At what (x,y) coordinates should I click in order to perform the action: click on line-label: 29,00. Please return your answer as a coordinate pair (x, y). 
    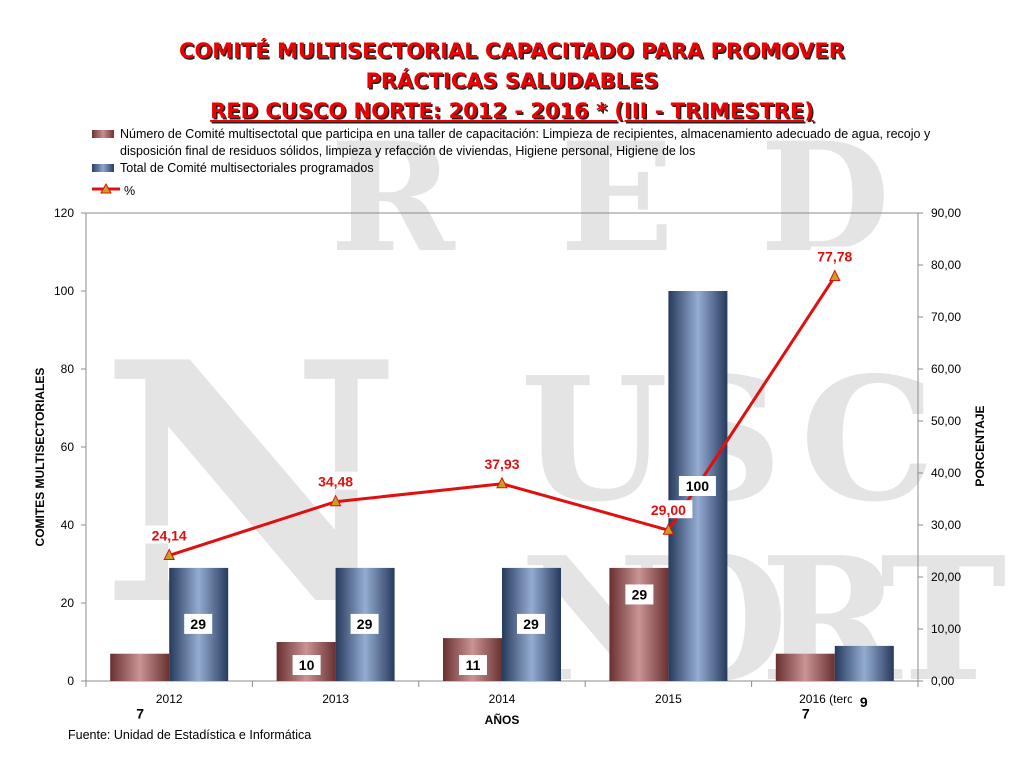
    Looking at the image, I should click on (668, 510).